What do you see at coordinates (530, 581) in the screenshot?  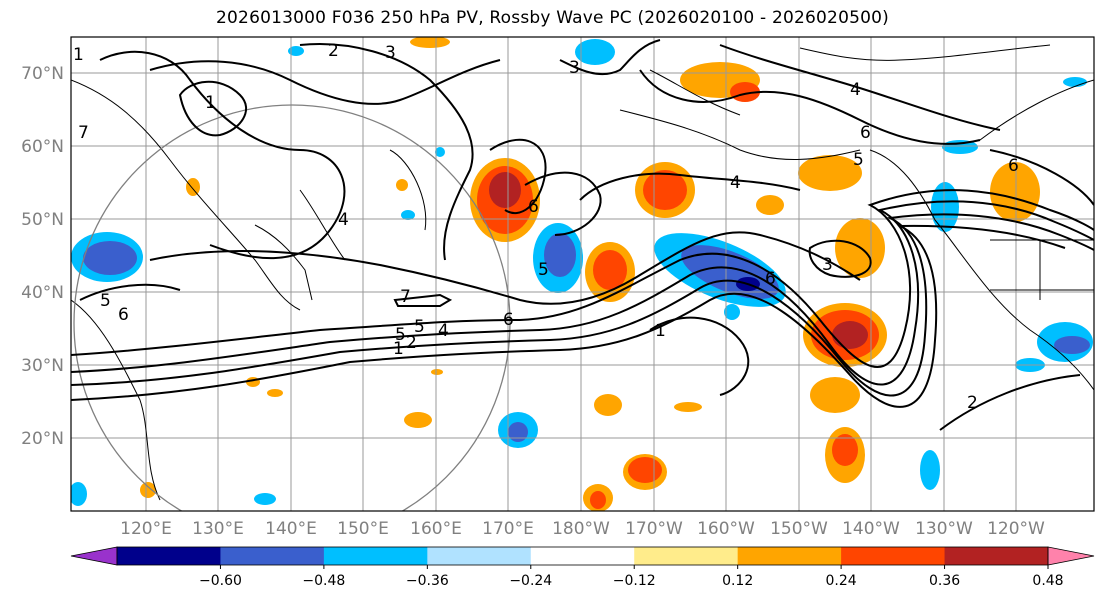 I see `colorbar-tick-label: −0.24` at bounding box center [530, 581].